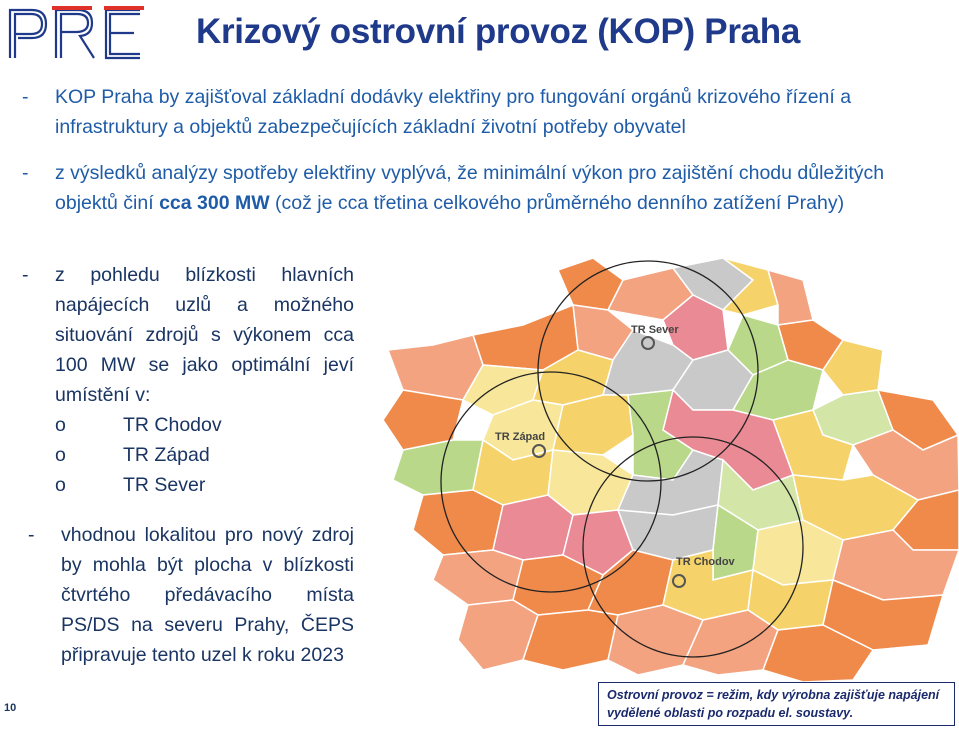  What do you see at coordinates (164, 485) in the screenshot?
I see `substation-name: TR Sever` at bounding box center [164, 485].